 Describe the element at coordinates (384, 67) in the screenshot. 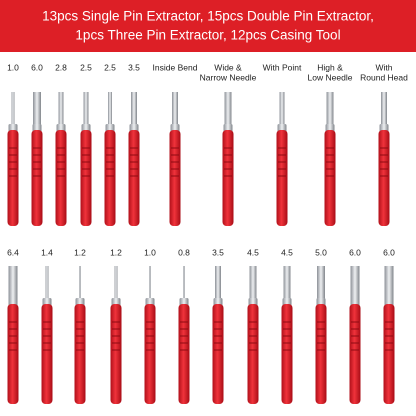

I see `tool-label: With` at that location.